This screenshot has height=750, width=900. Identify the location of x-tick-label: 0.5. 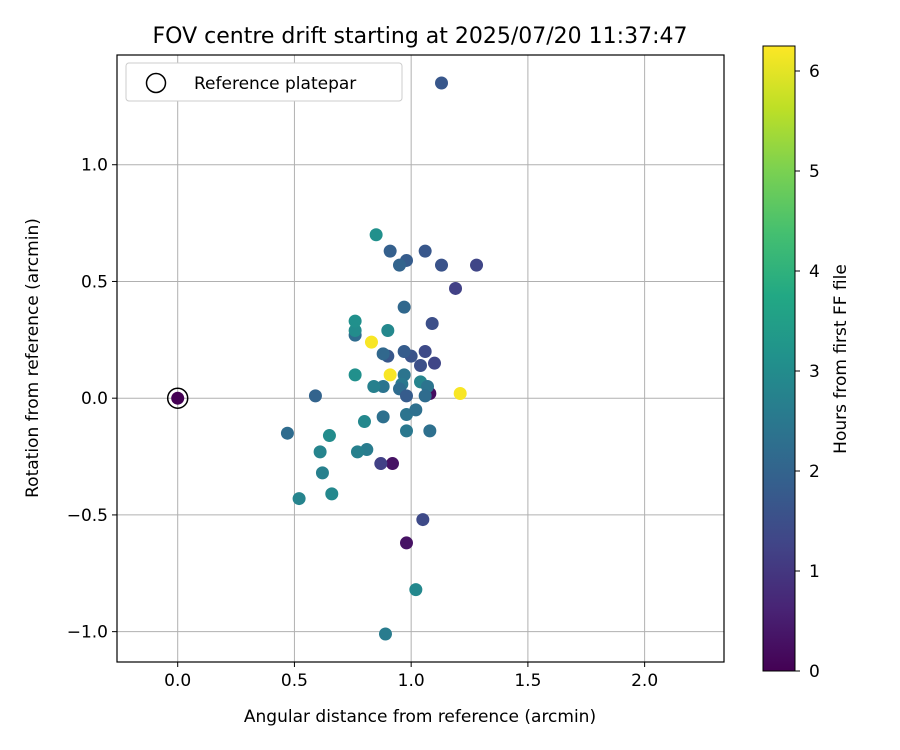
(294, 681).